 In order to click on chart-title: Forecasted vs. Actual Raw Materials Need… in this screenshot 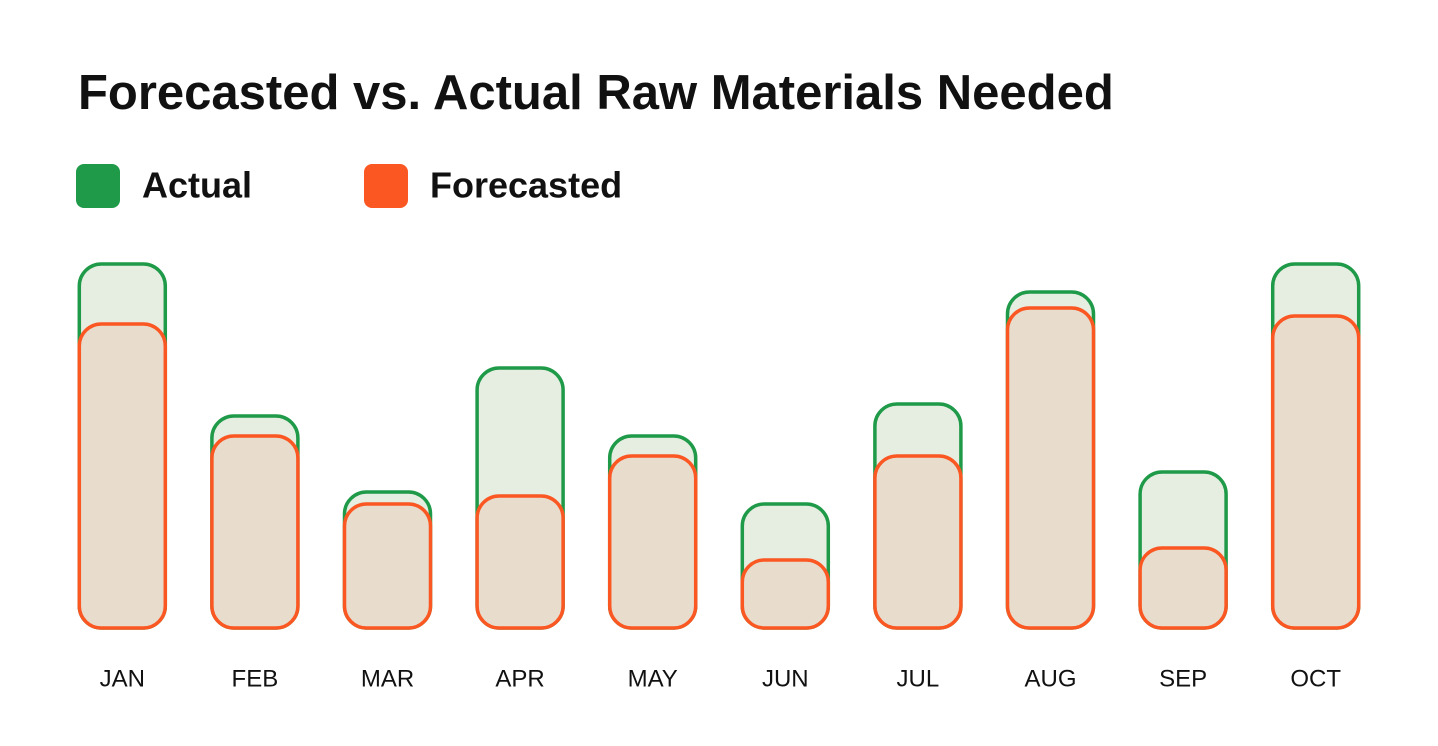, I will do `click(596, 93)`.